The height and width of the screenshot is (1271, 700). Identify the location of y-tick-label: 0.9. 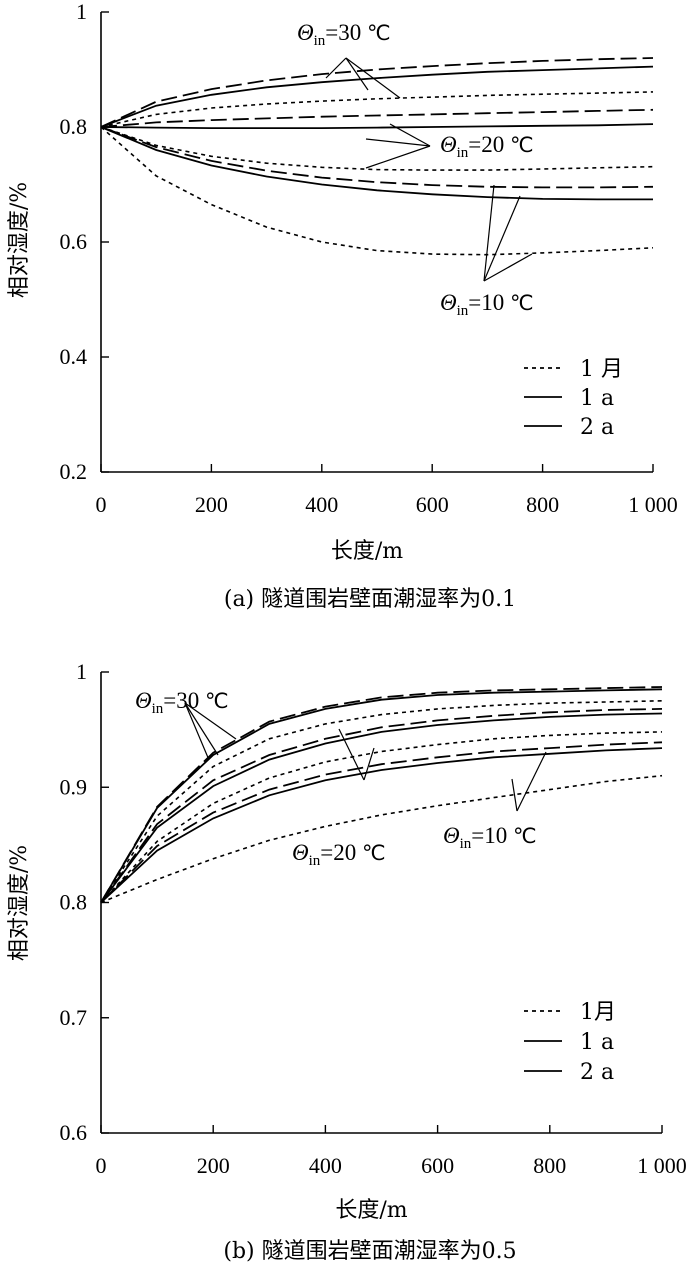
(74, 786).